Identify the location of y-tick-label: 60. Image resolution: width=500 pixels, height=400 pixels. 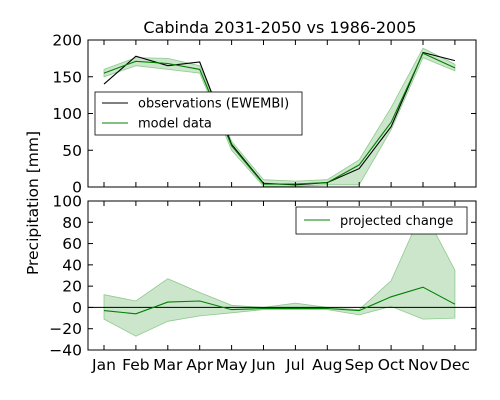
(72, 244).